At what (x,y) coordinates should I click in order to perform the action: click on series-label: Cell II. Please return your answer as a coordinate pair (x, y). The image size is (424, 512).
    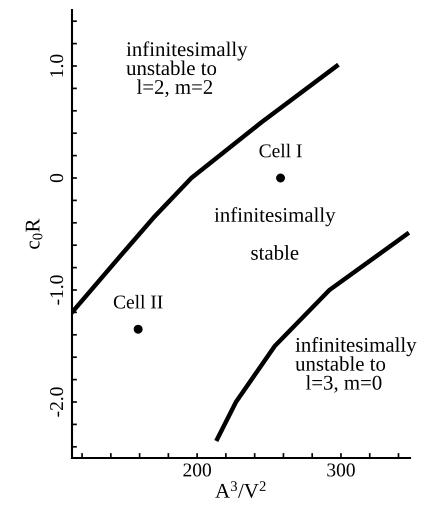
    Looking at the image, I should click on (138, 301).